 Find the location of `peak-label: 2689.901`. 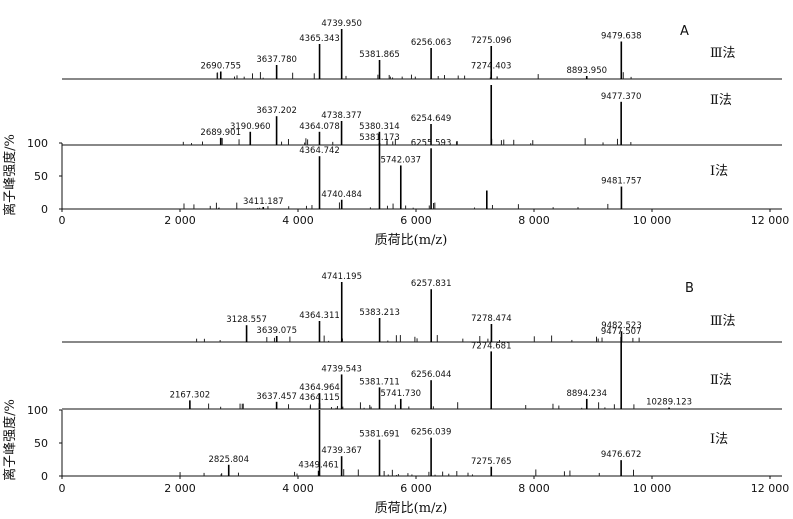

peak-label: 2689.901 is located at coordinates (220, 133).